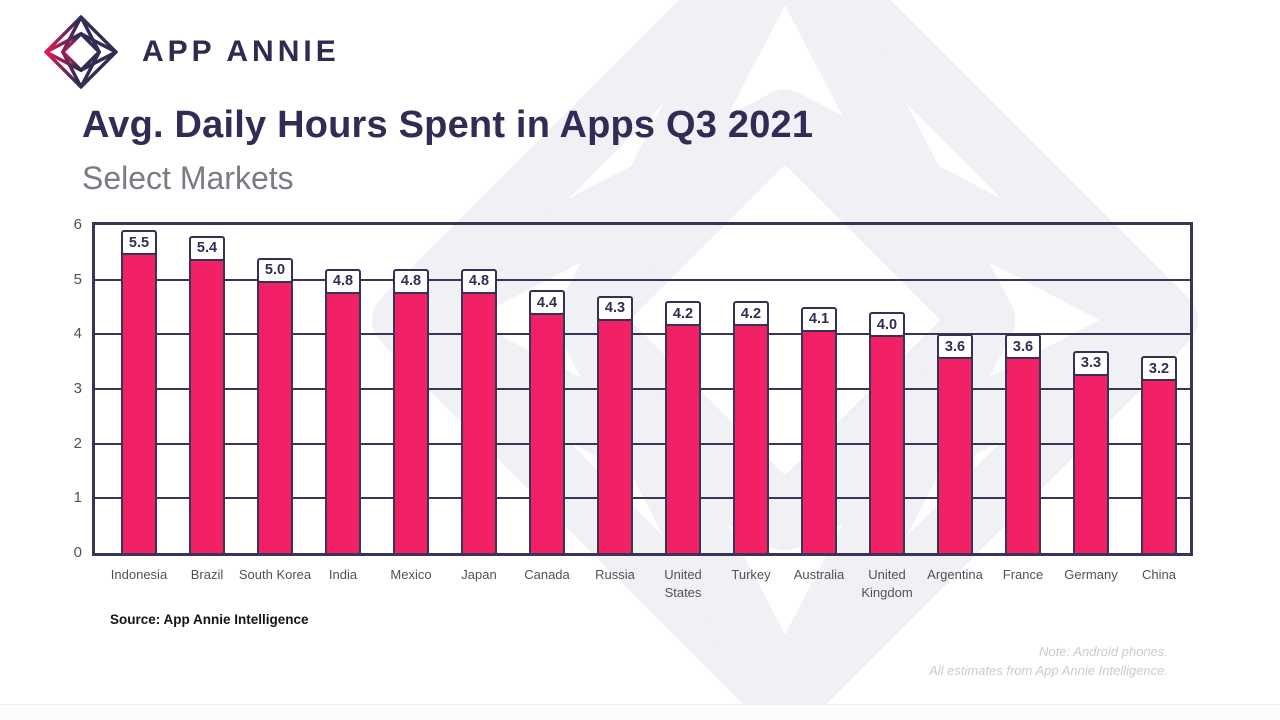  Describe the element at coordinates (751, 574) in the screenshot. I see `x-tick-label-turkey: Turkey` at that location.